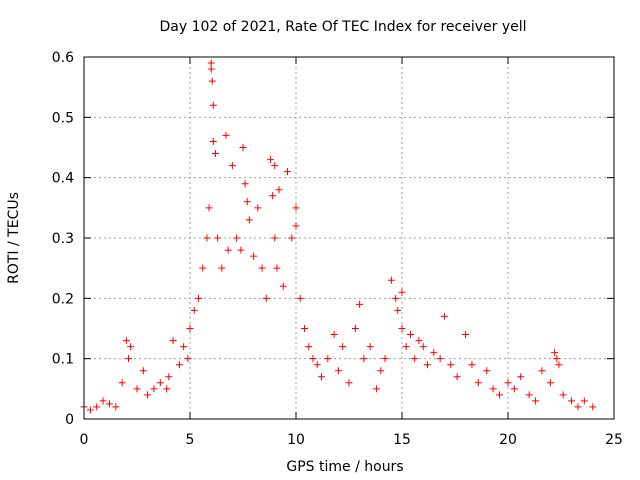 The image size is (640, 480). Describe the element at coordinates (69, 420) in the screenshot. I see `y-tick-label: 0` at that location.